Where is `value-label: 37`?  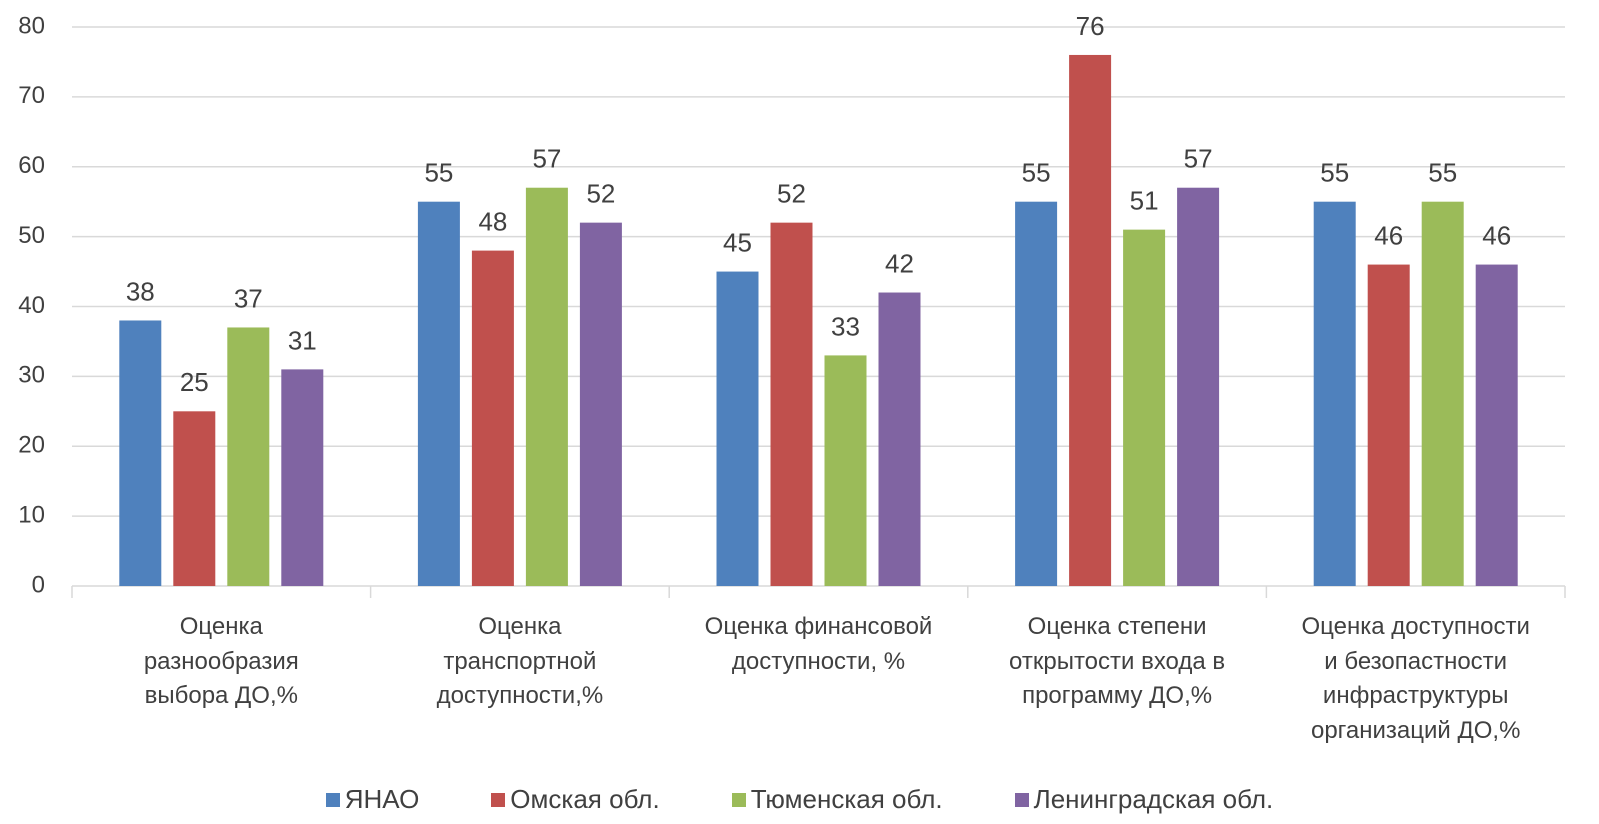 value-label: 37 is located at coordinates (248, 298).